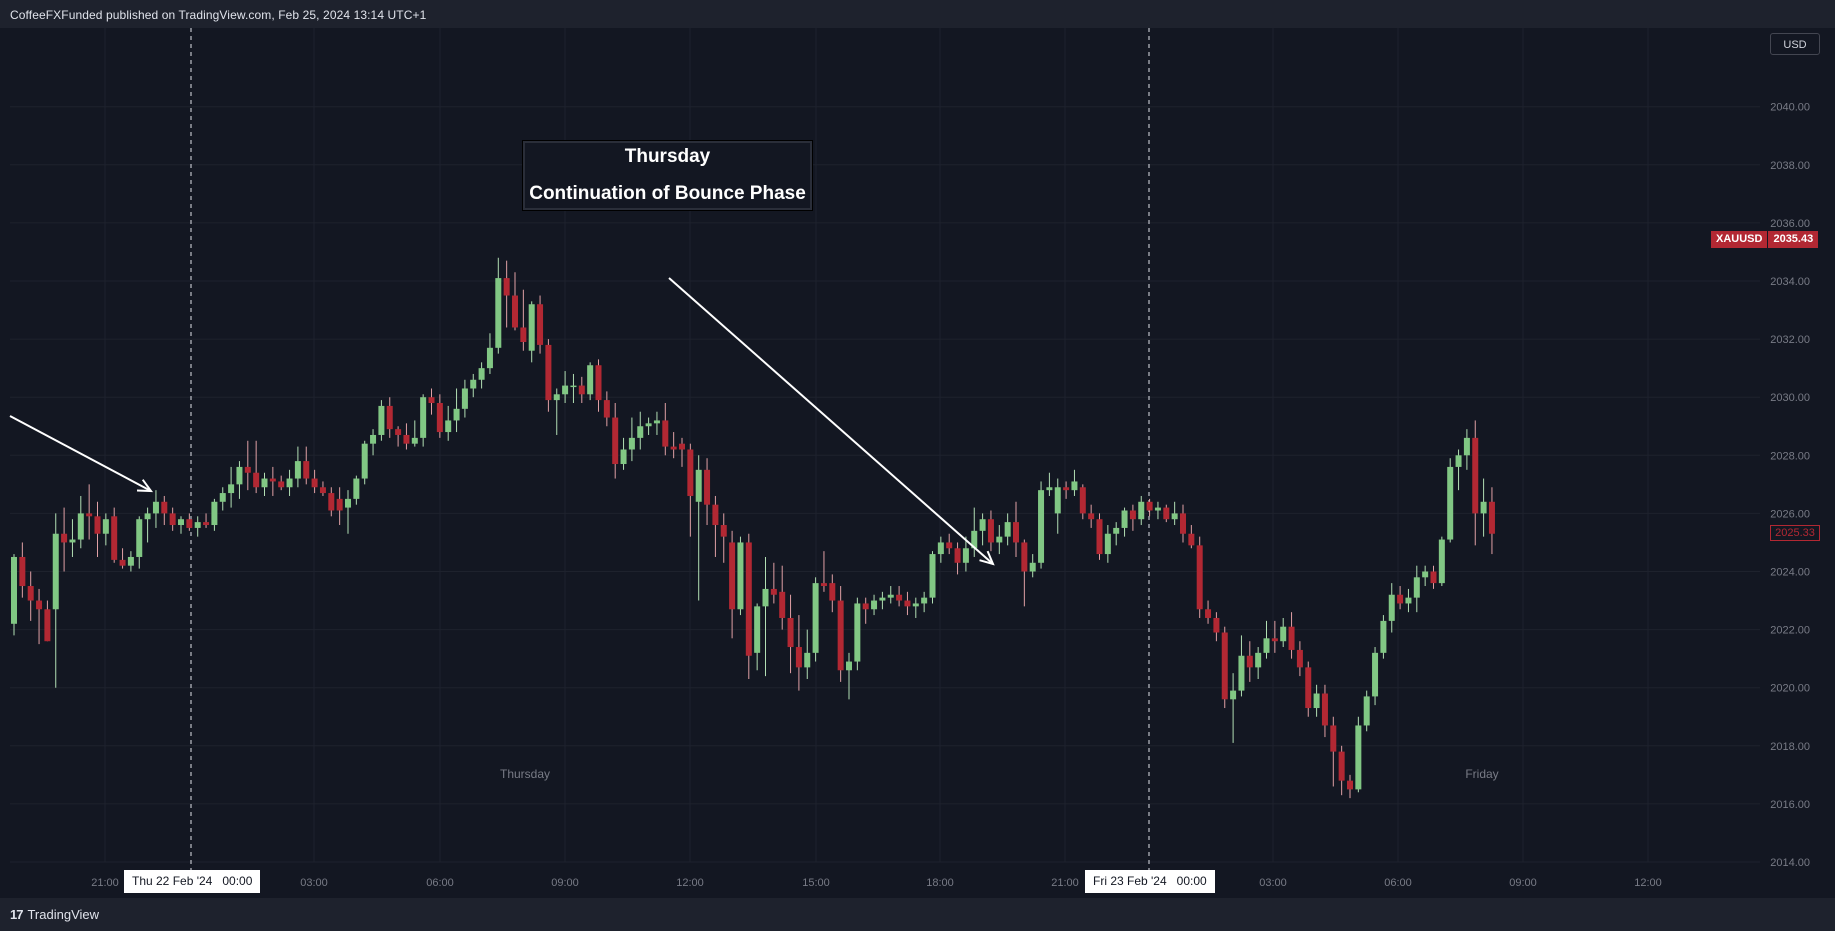 The image size is (1835, 931). Describe the element at coordinates (1398, 883) in the screenshot. I see `time-tick-label: 06:00` at that location.